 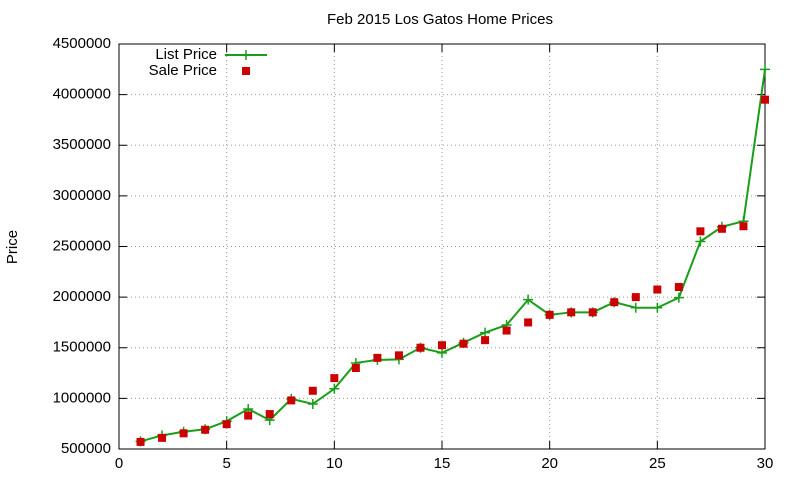 I want to click on x-tick-label: 5, so click(x=226, y=463).